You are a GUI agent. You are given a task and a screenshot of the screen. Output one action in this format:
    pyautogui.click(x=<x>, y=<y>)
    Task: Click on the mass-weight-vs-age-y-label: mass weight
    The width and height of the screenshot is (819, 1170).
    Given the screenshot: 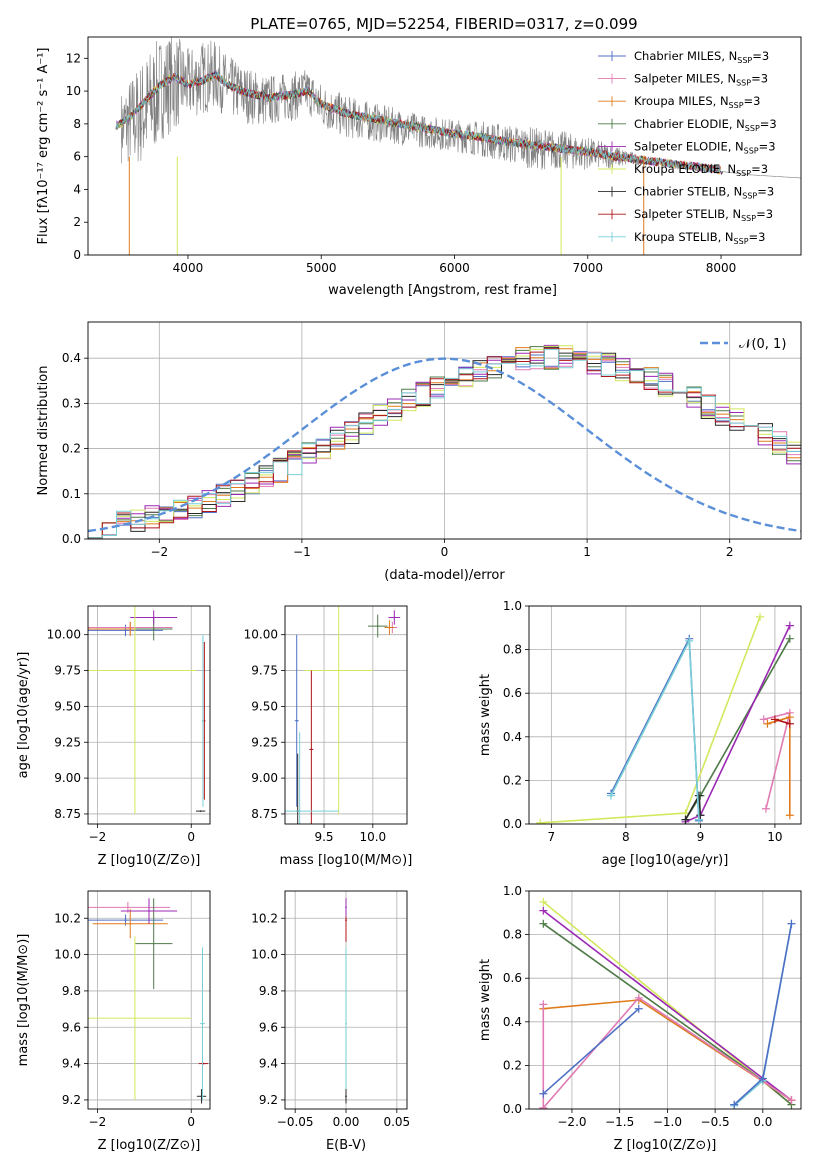 What is the action you would take?
    pyautogui.click(x=485, y=715)
    